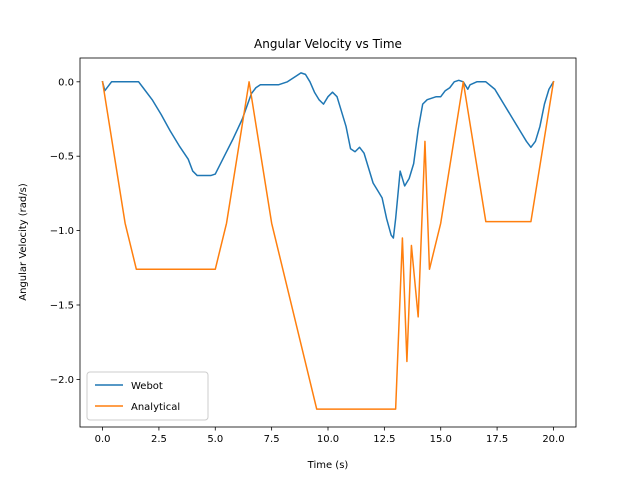  I want to click on chart-title: Angular Velocity vs Time, so click(328, 44).